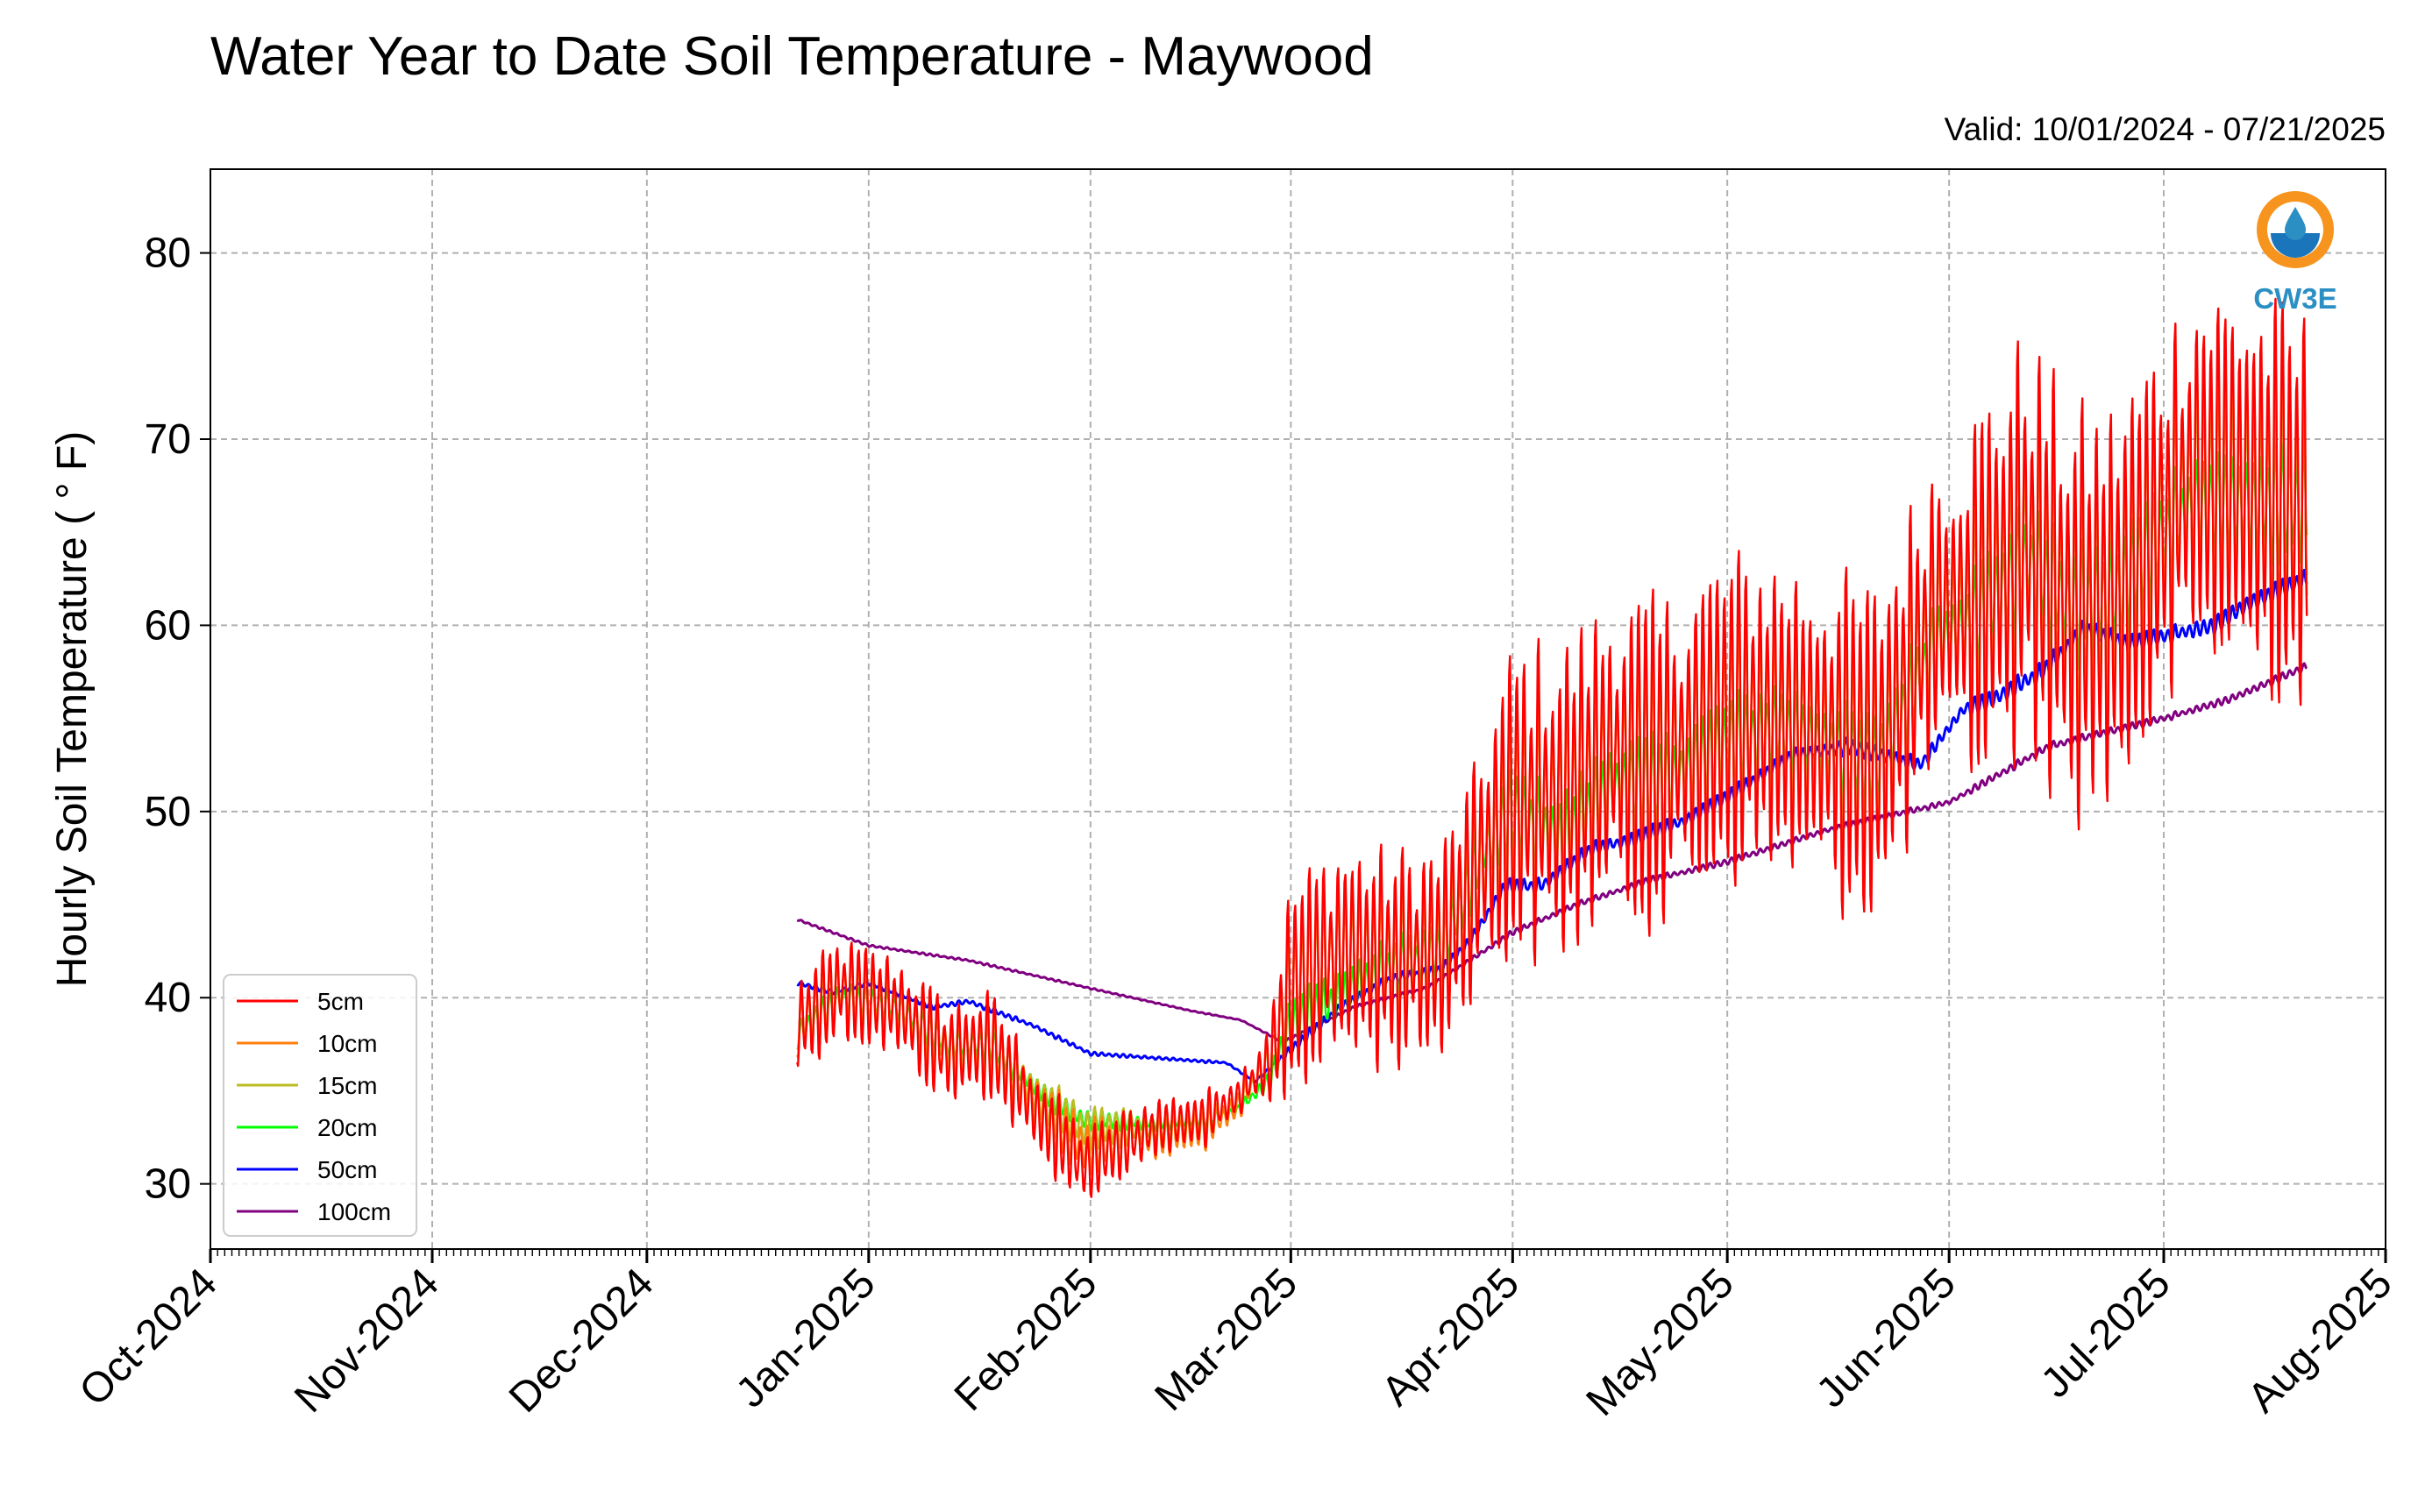 Image resolution: width=2418 pixels, height=1512 pixels. Describe the element at coordinates (1886, 1338) in the screenshot. I see `x-tick-label: Jun-2025` at that location.